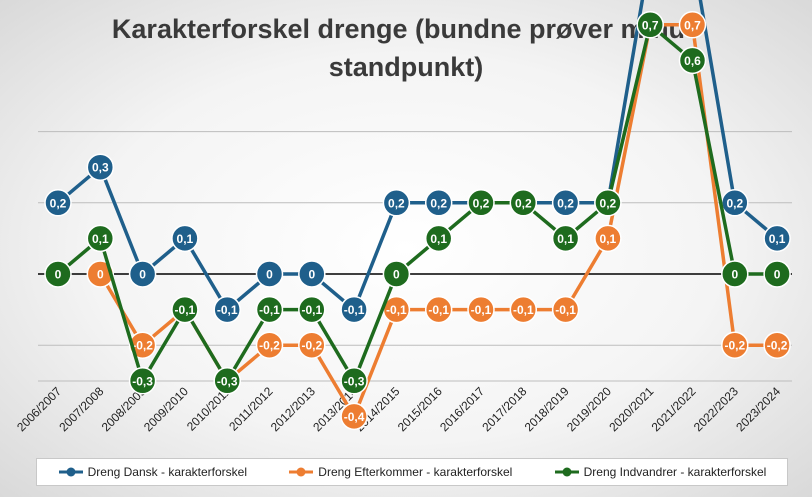  I want to click on data-label: 0,3, so click(100, 168).